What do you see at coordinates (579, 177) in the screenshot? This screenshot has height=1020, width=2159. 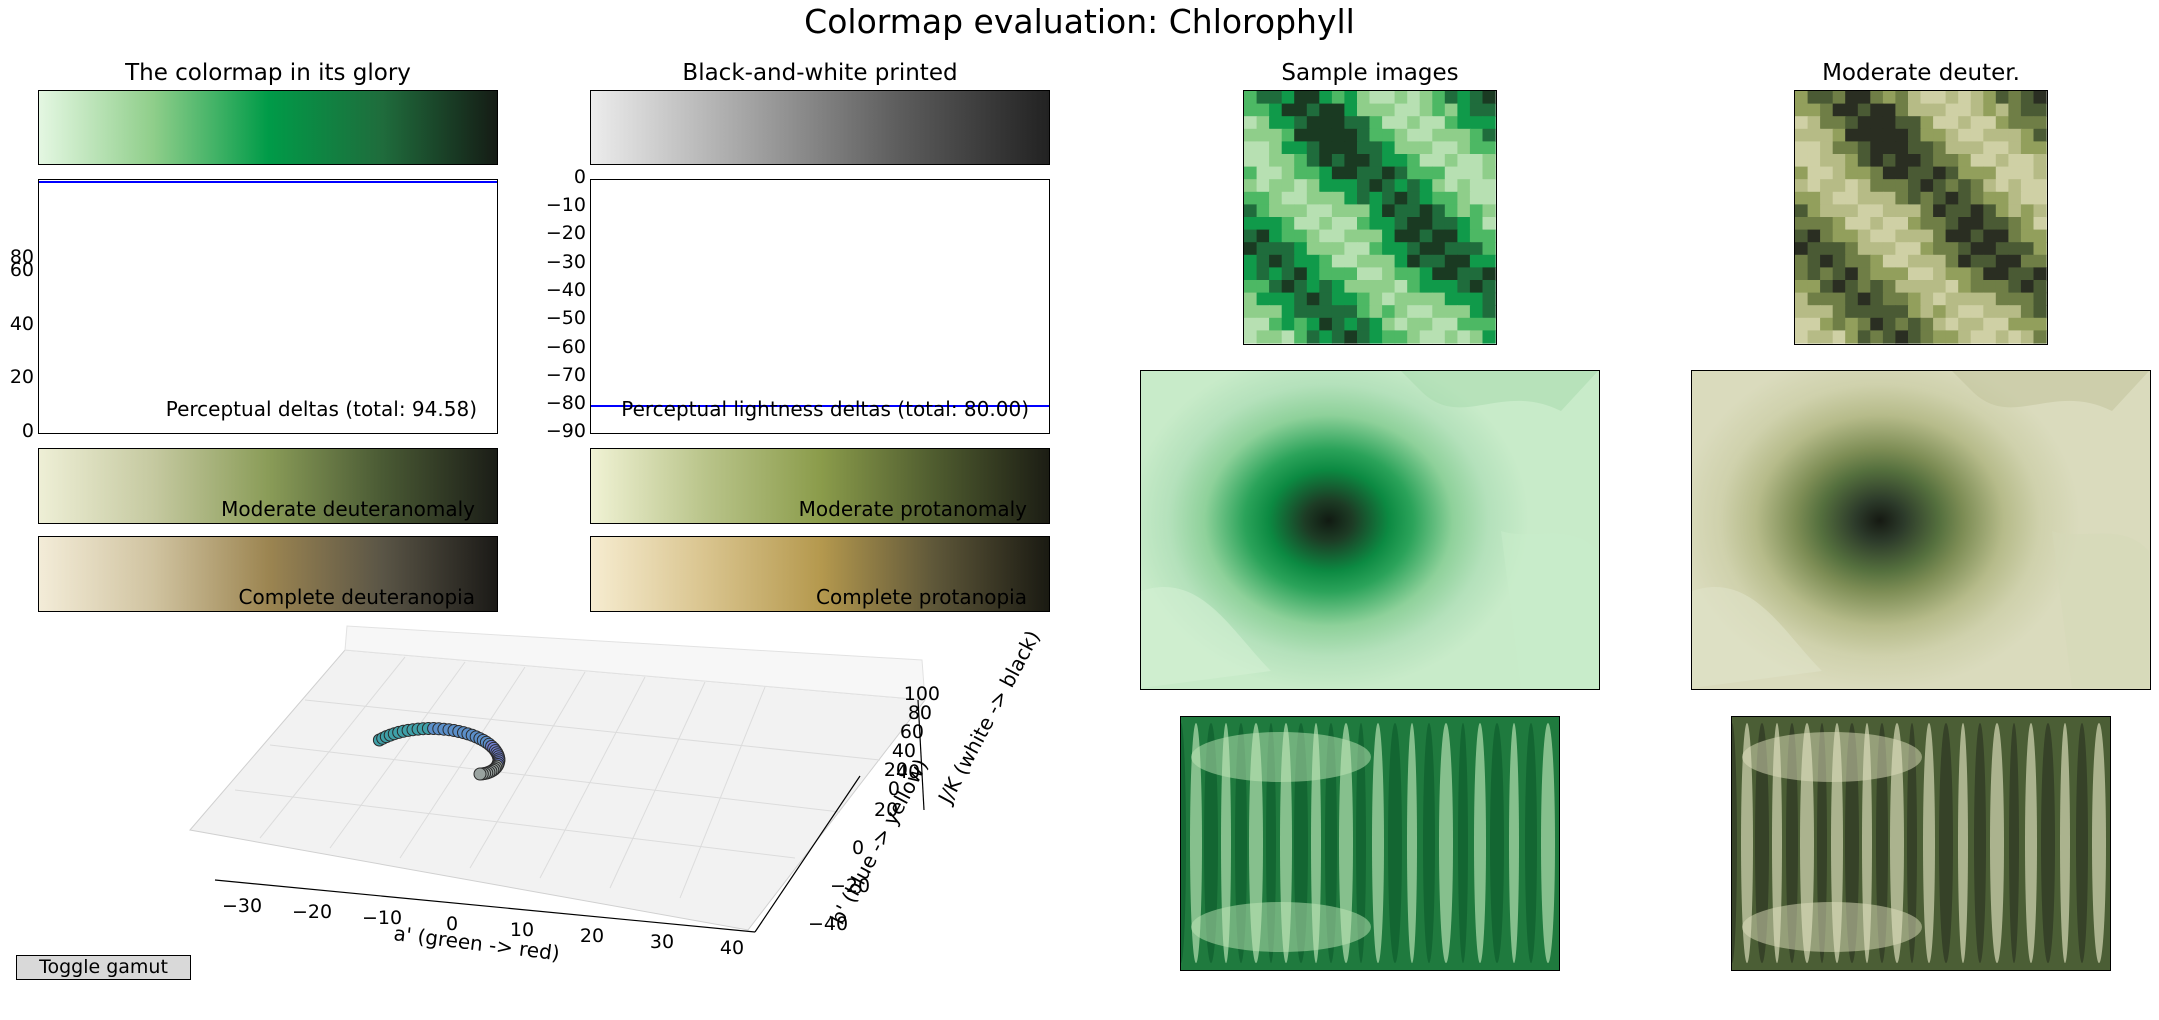 I see `ytick-label: 0` at bounding box center [579, 177].